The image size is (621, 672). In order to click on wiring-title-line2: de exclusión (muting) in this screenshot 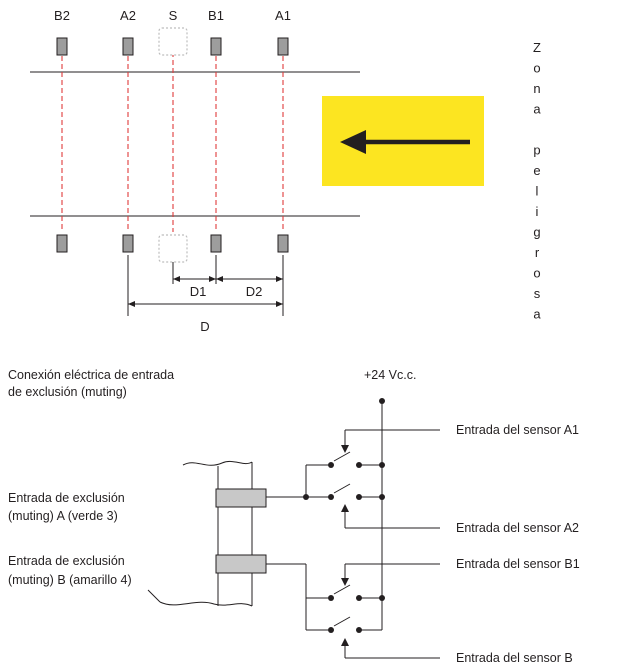, I will do `click(67, 392)`.